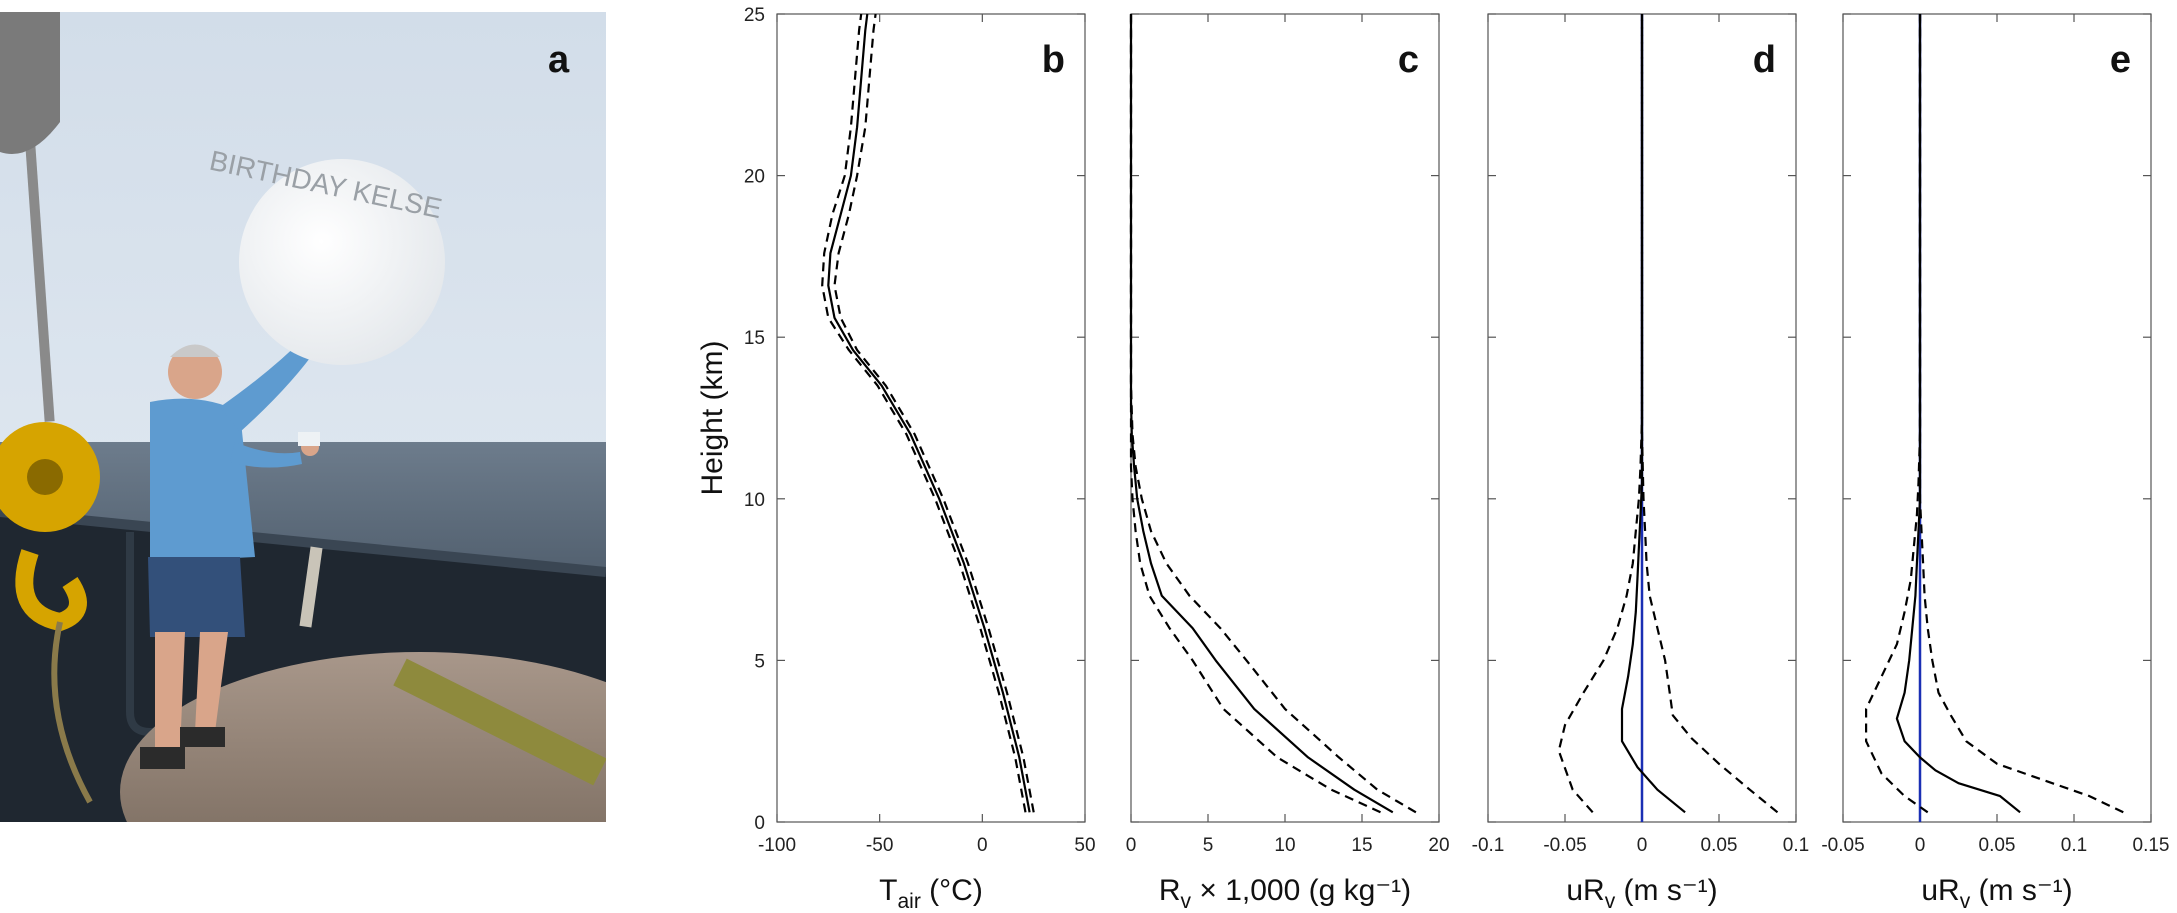  What do you see at coordinates (230, 545) in the screenshot?
I see `person-launching-balloon` at bounding box center [230, 545].